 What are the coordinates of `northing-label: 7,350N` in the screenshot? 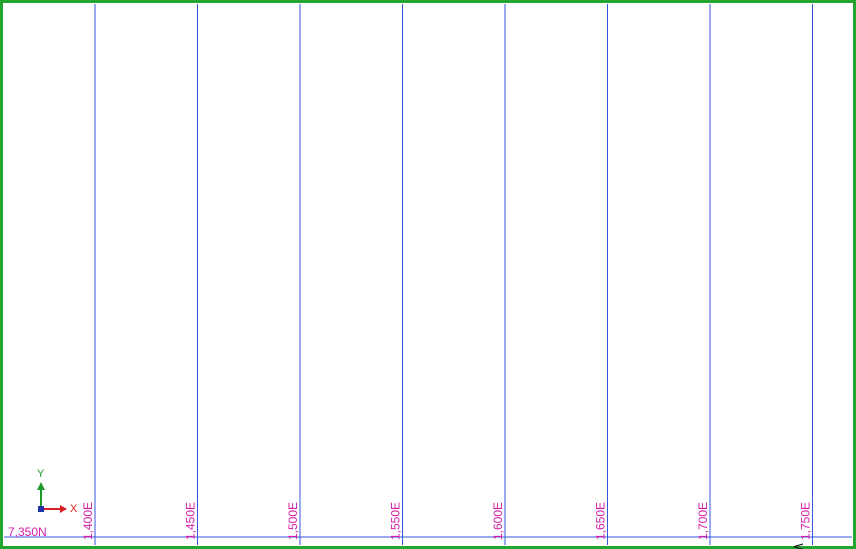 It's located at (27, 532).